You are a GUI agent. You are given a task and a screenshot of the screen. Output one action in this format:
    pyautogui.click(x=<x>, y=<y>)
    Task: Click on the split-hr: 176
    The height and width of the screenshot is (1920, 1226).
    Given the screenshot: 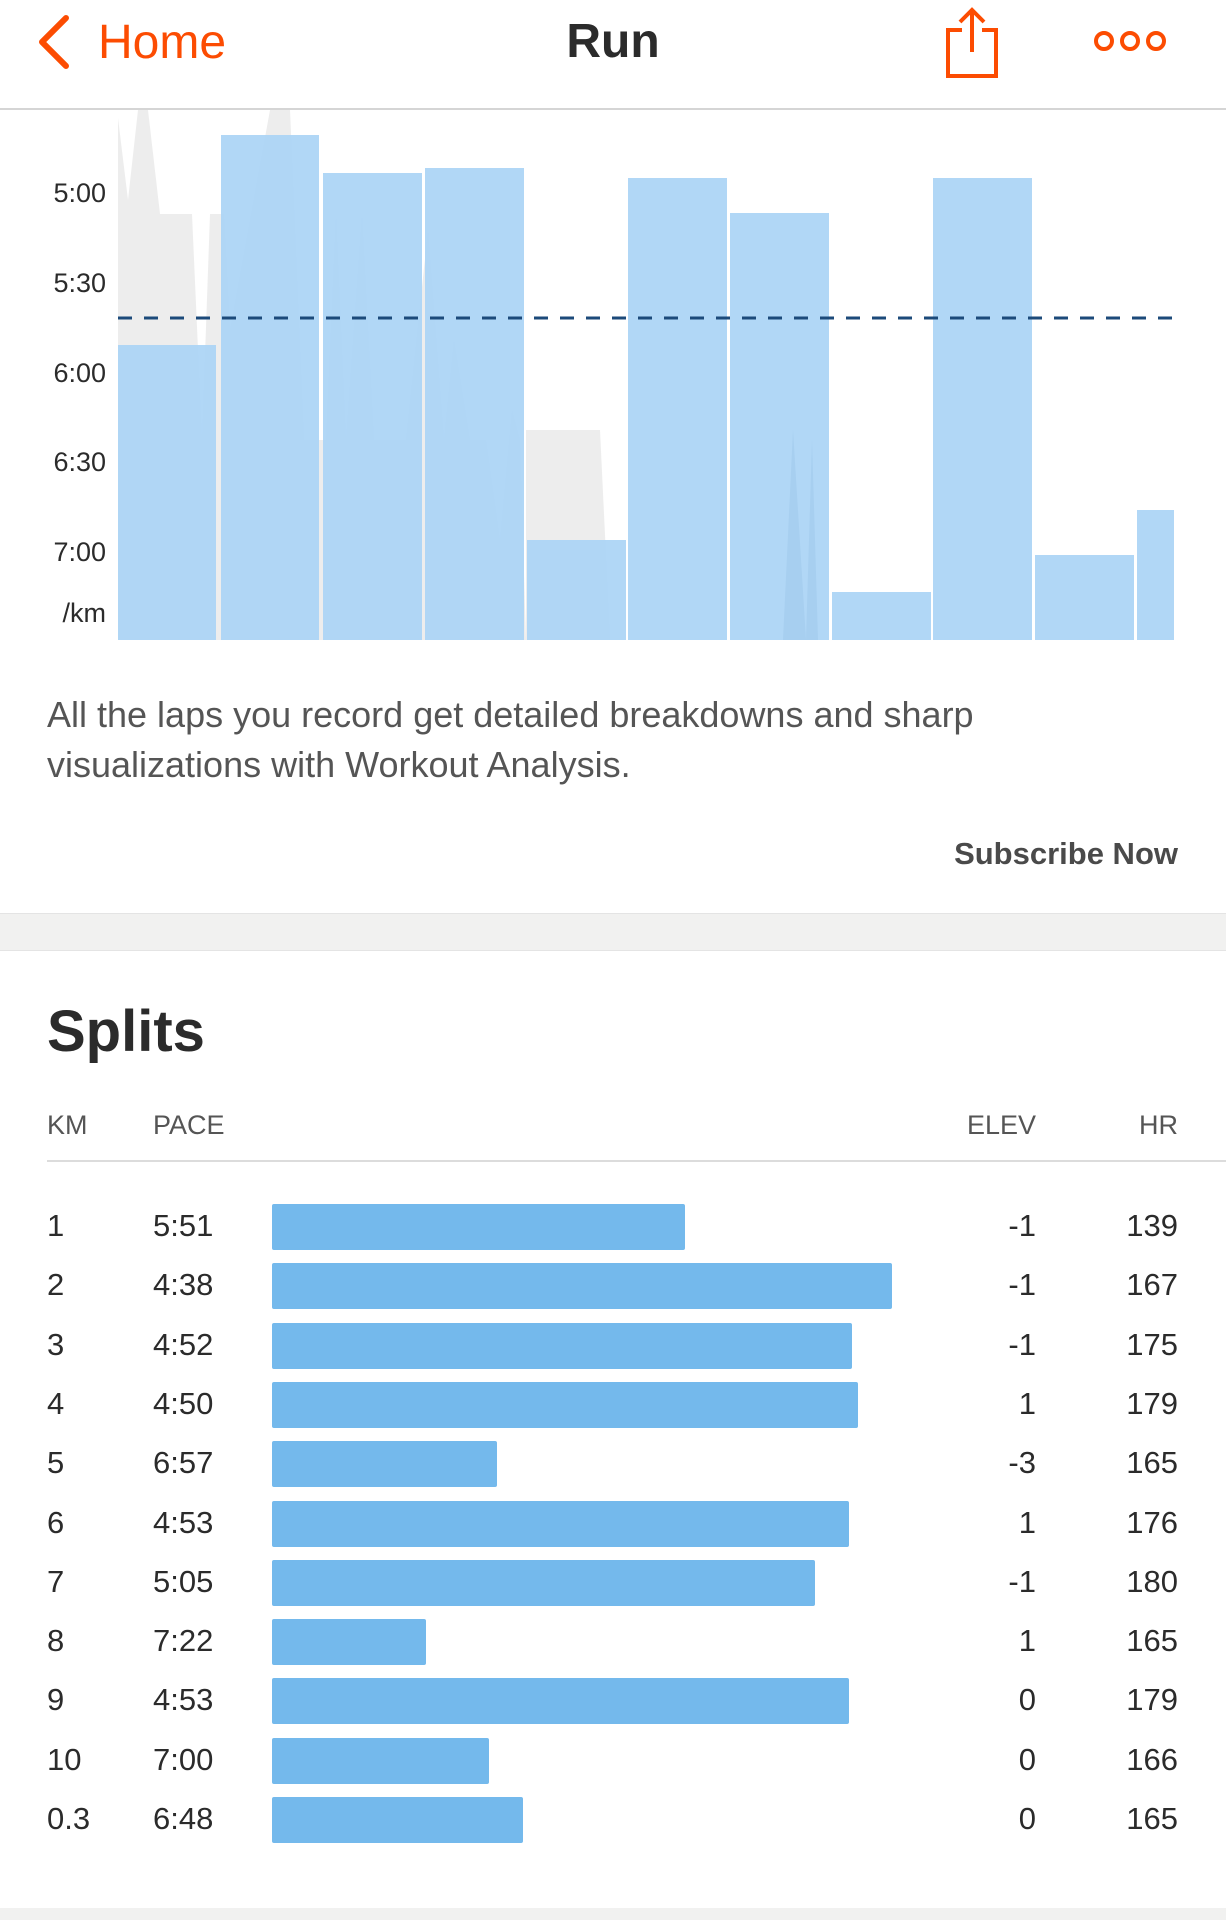 What is the action you would take?
    pyautogui.click(x=1152, y=1522)
    